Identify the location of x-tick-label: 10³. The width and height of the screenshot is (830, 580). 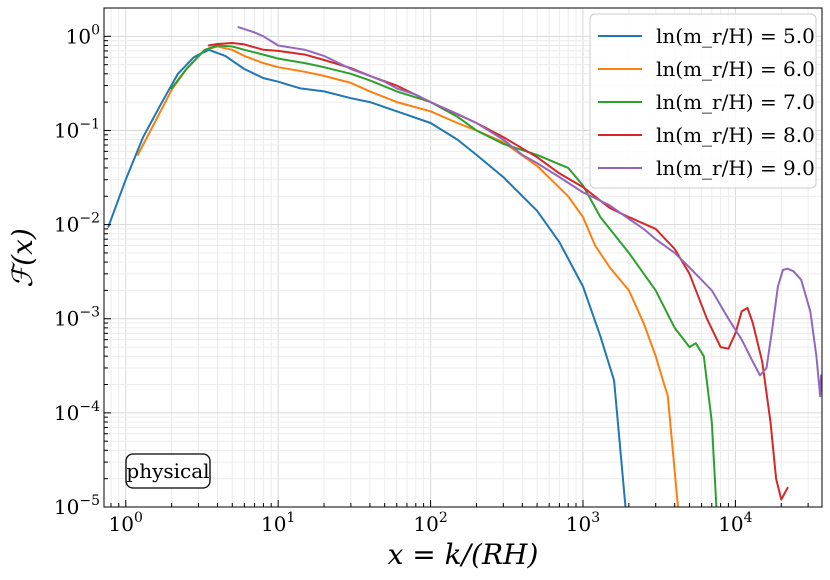
(583, 523).